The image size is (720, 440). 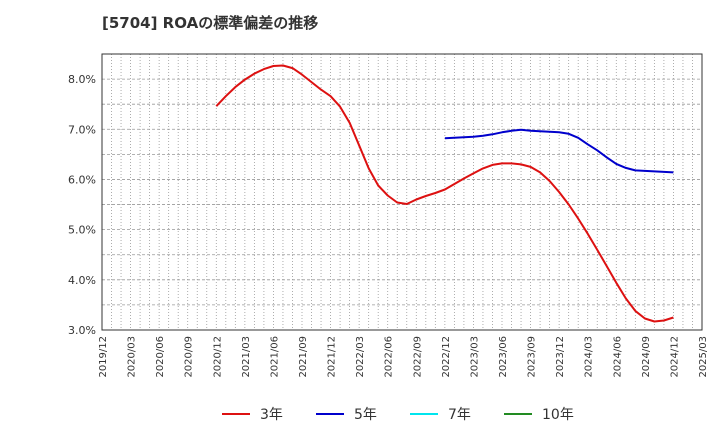 I want to click on legend-label-3年: 3年, so click(x=271, y=415).